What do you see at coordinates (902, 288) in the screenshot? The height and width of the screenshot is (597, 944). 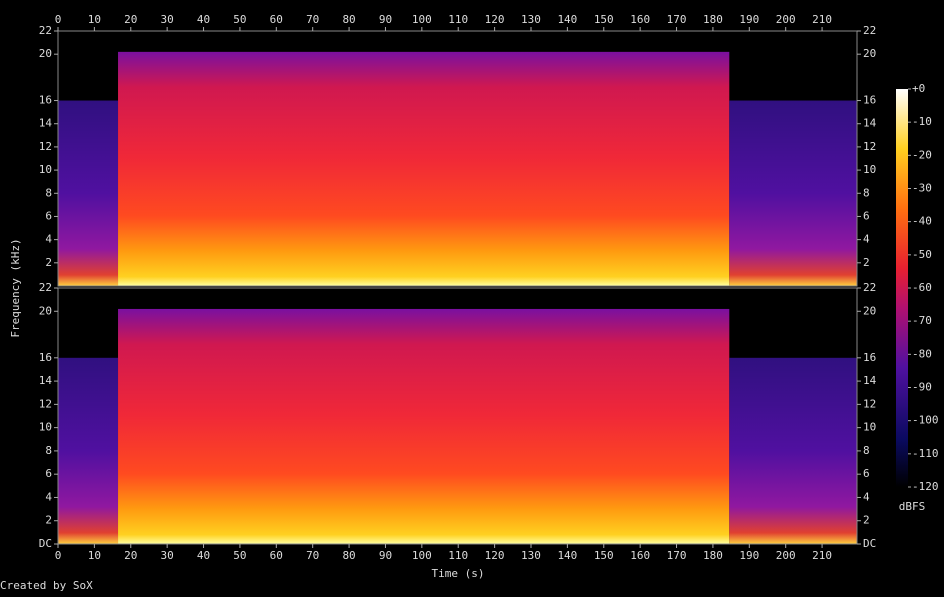 I see `colorbar` at bounding box center [902, 288].